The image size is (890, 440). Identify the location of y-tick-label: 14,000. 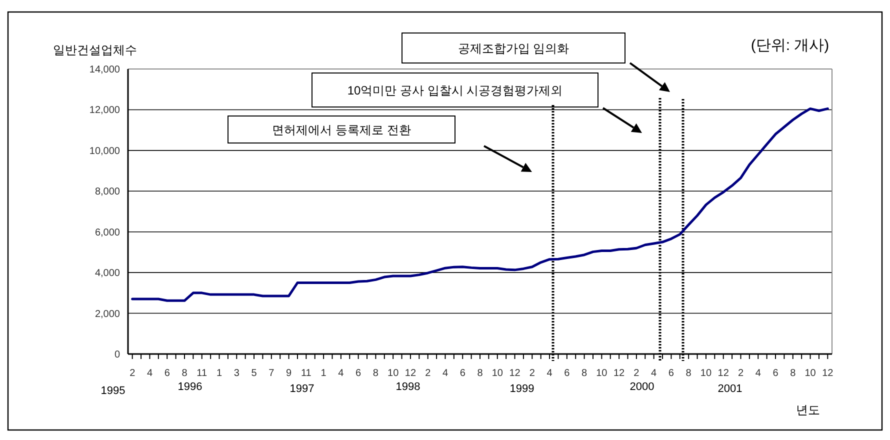
(104, 70).